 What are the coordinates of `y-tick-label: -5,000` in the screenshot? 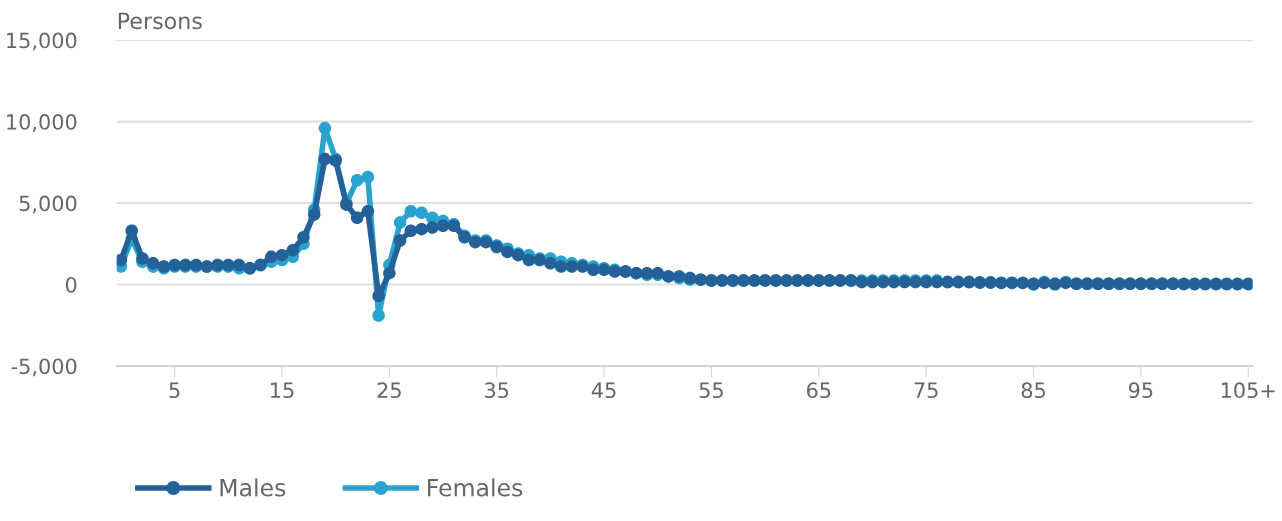 It's located at (44, 367).